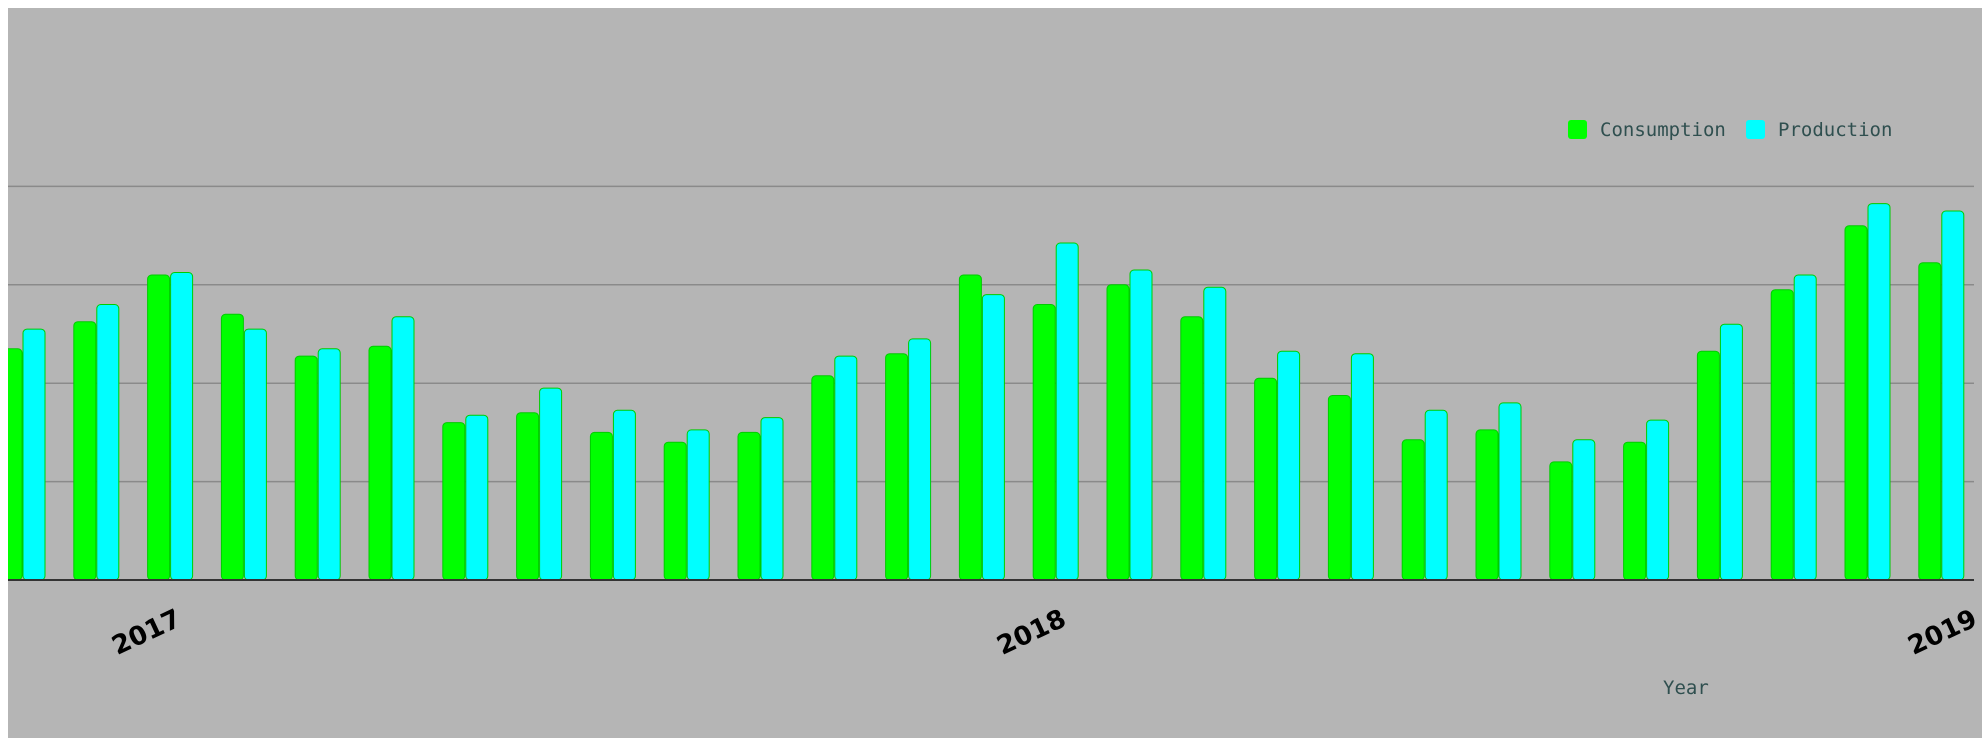 The image size is (1986, 738). Describe the element at coordinates (1942, 633) in the screenshot. I see `x-tick-label-2019: 2019` at that location.